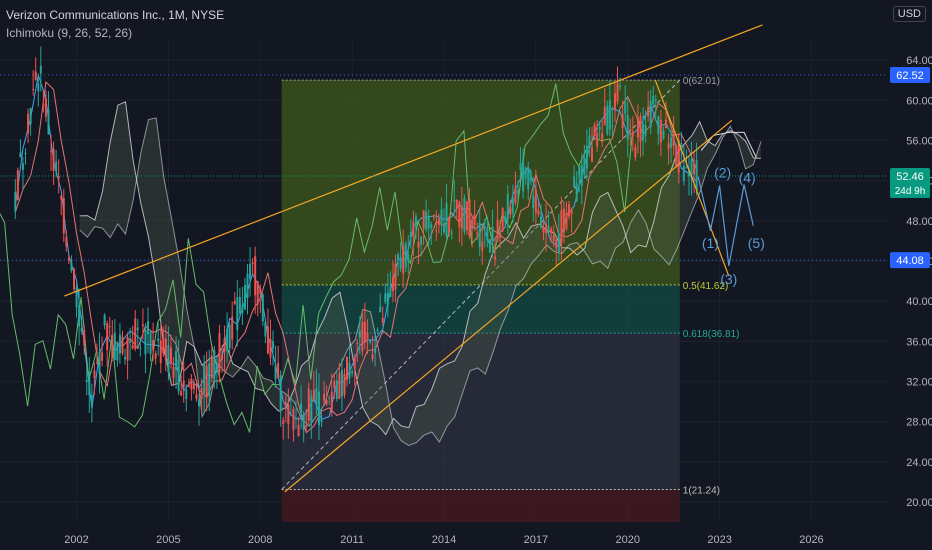  Describe the element at coordinates (910, 177) in the screenshot. I see `last-price-badge: 52.46` at that location.